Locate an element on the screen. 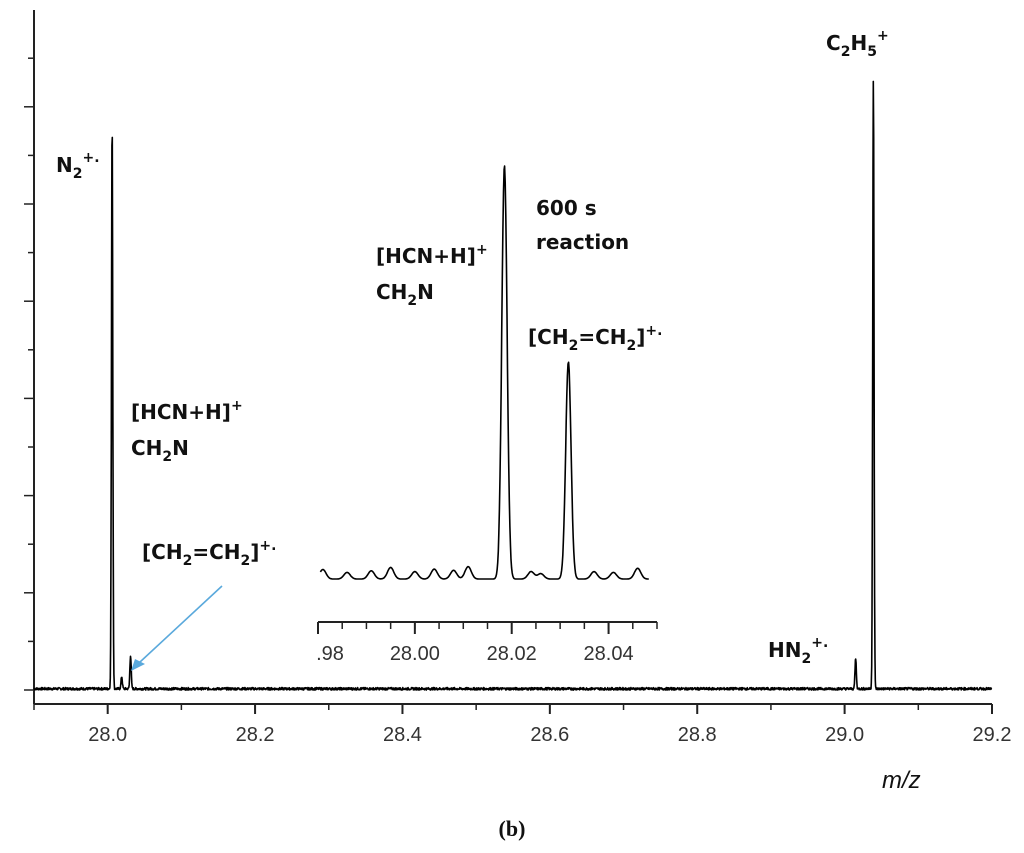 The image size is (1024, 853). inset-x-tick-label: .98 is located at coordinates (330, 654).